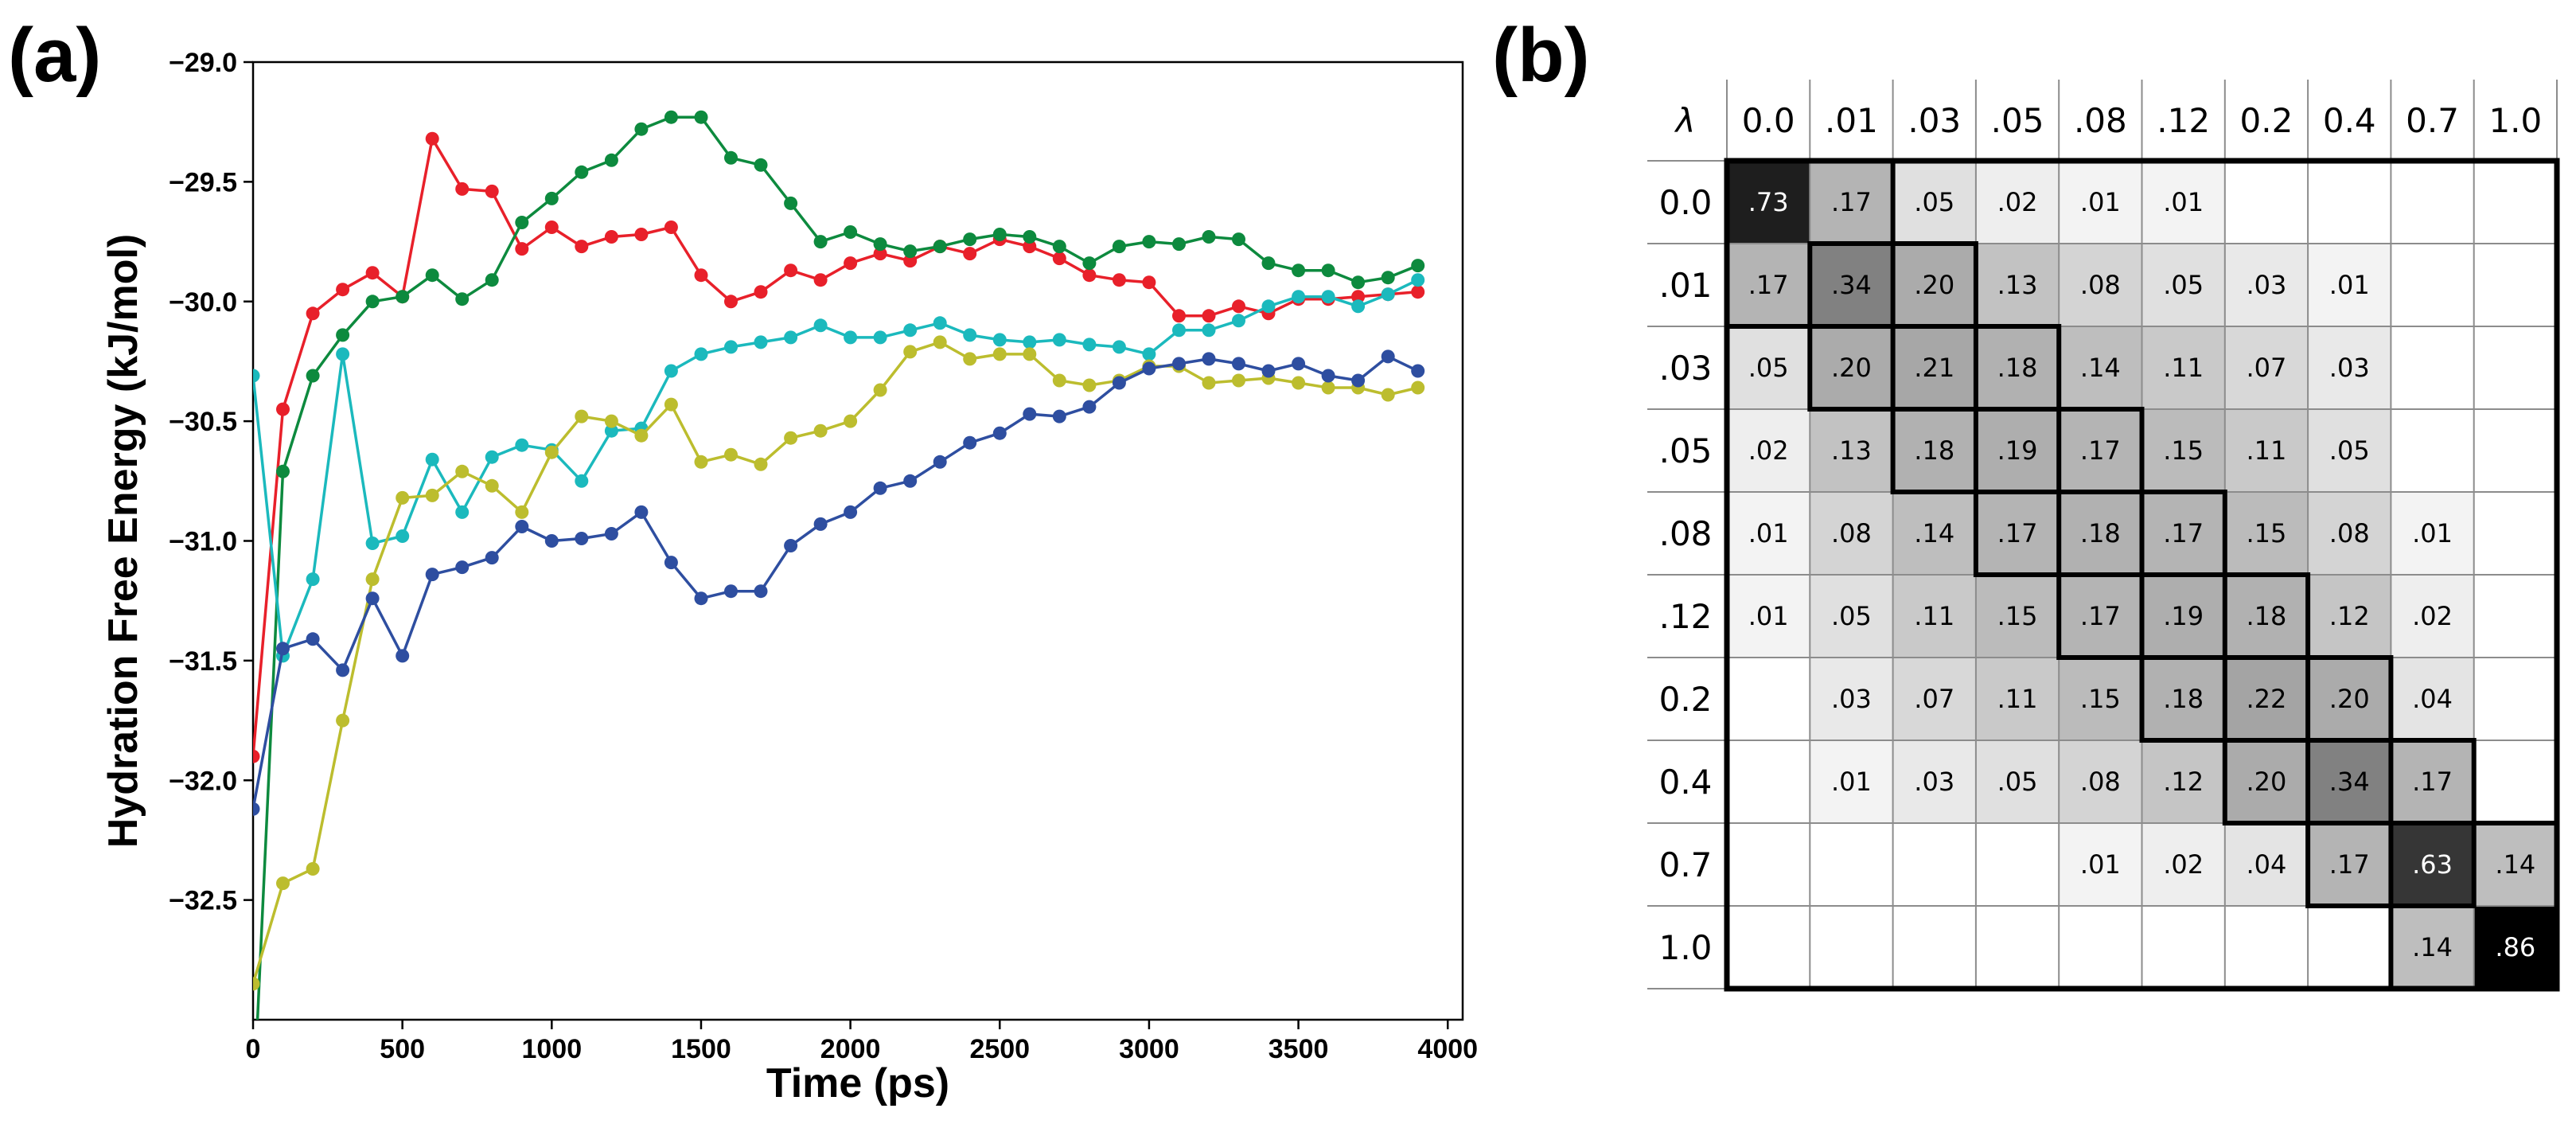 Image resolution: width=2576 pixels, height=1124 pixels. What do you see at coordinates (2432, 699) in the screenshot?
I see `cell-value: .04` at bounding box center [2432, 699].